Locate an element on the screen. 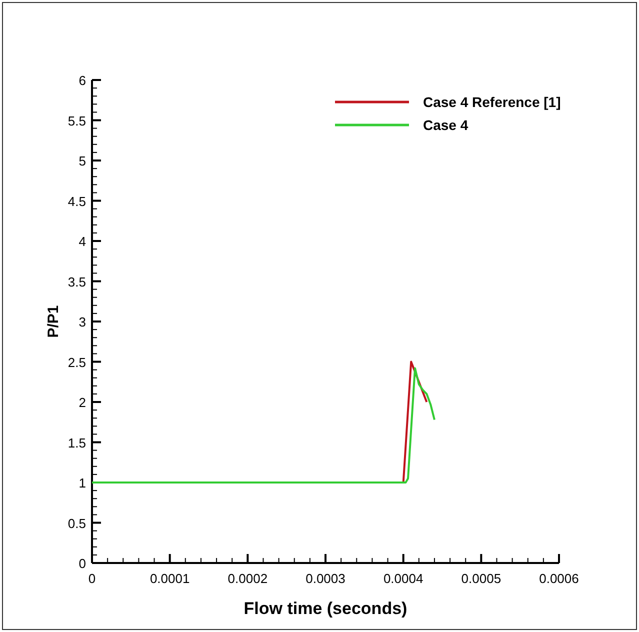 The image size is (639, 632). y-tick-label: 5.5 is located at coordinates (77, 120).